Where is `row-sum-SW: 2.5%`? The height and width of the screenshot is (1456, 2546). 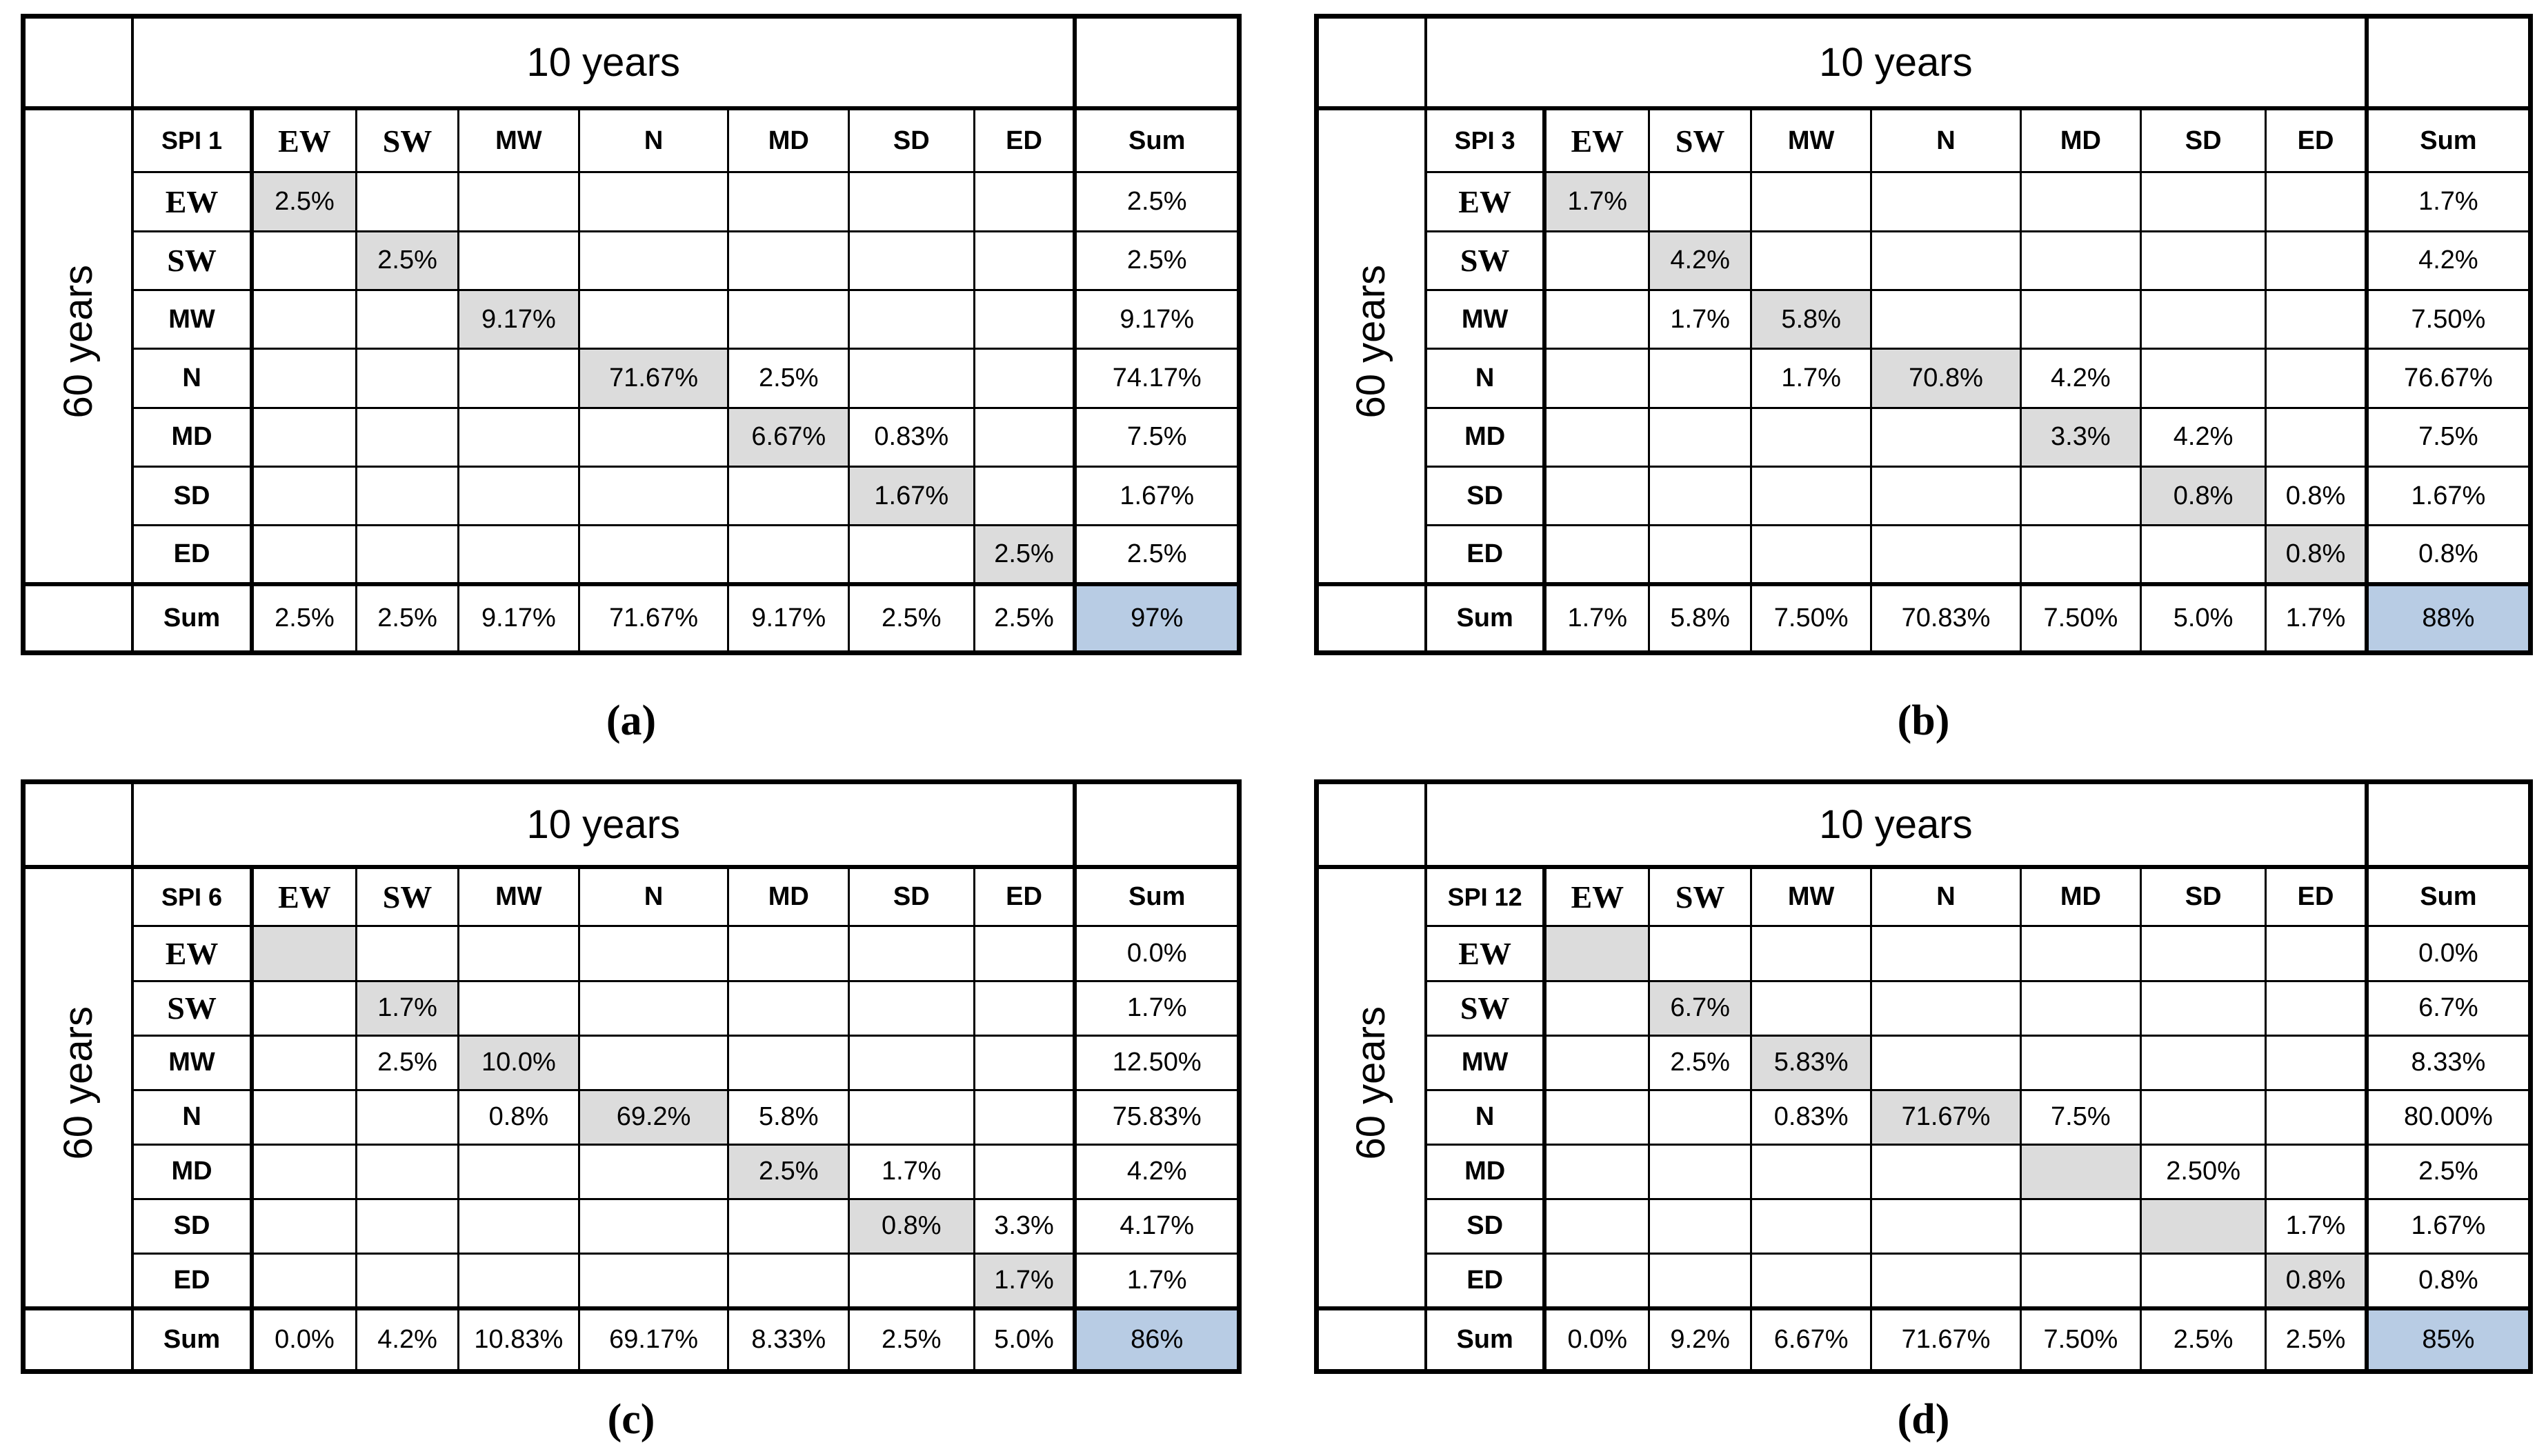 row-sum-SW: 2.5% is located at coordinates (1157, 260).